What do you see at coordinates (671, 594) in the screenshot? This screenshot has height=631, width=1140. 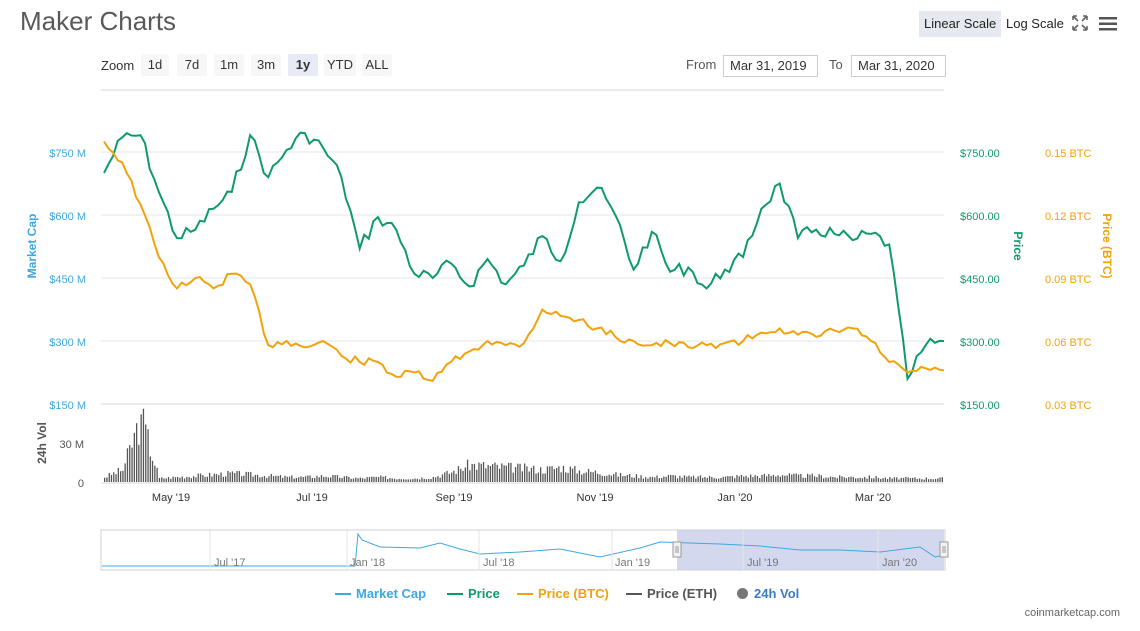 I see `legend-item-price-eth: Price (ETH)` at bounding box center [671, 594].